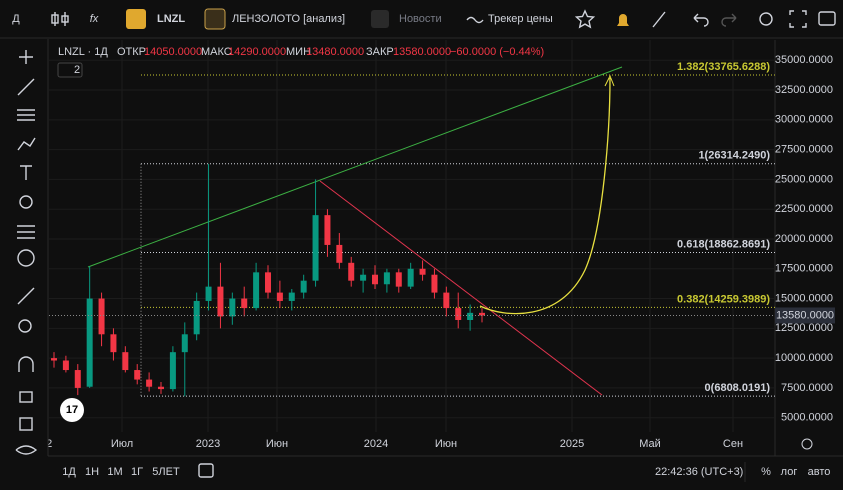 The width and height of the screenshot is (843, 490). I want to click on y-tick-label: 20000.0000, so click(804, 239).